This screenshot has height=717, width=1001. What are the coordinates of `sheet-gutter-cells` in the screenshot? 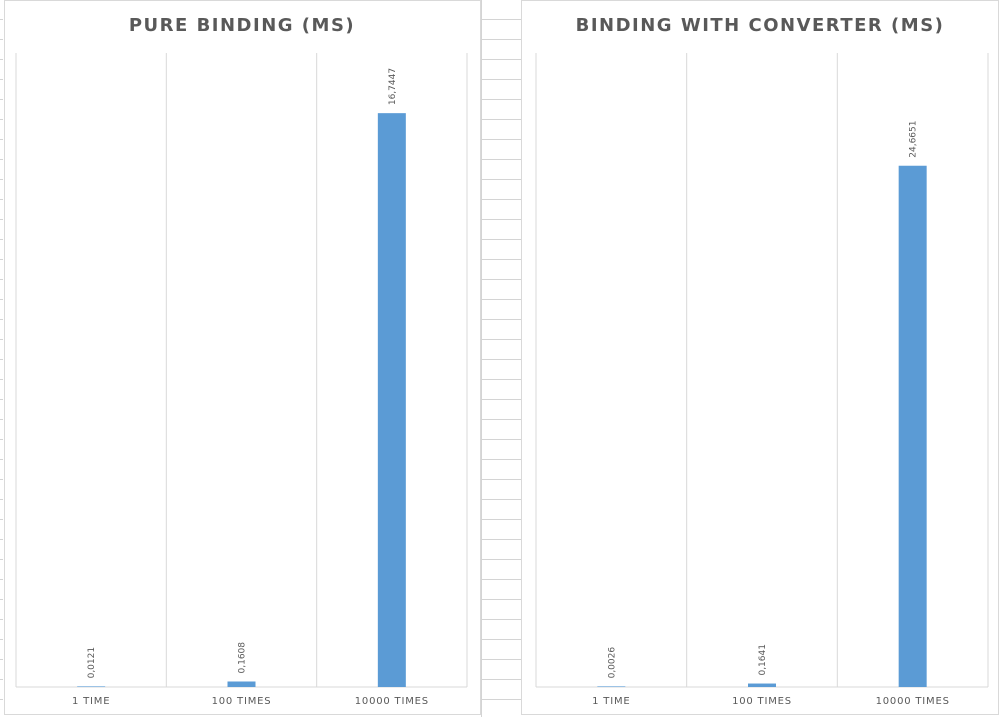 It's located at (501, 358).